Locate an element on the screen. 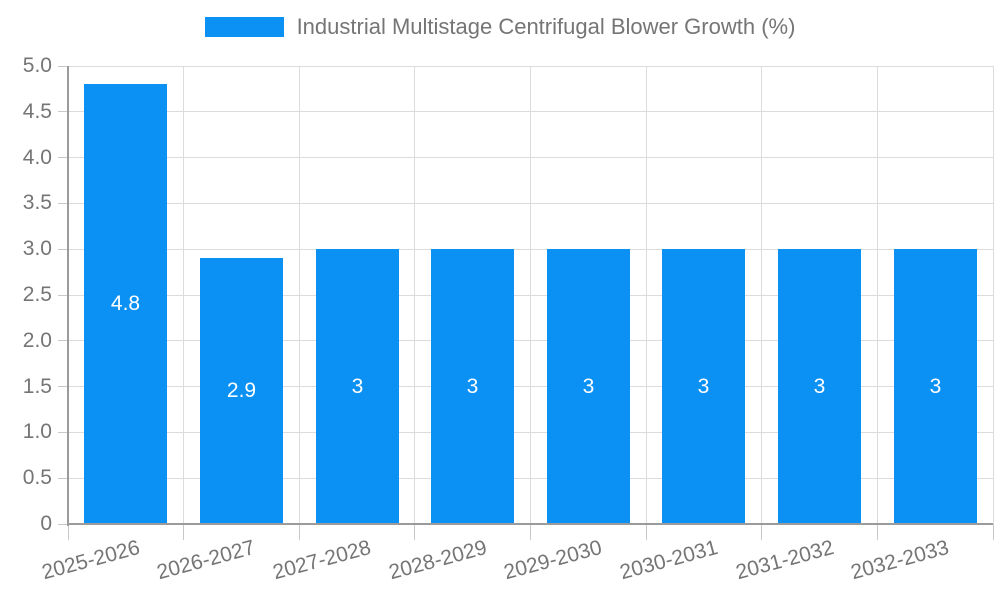 This screenshot has width=1000, height=600. x-axis-line is located at coordinates (530, 524).